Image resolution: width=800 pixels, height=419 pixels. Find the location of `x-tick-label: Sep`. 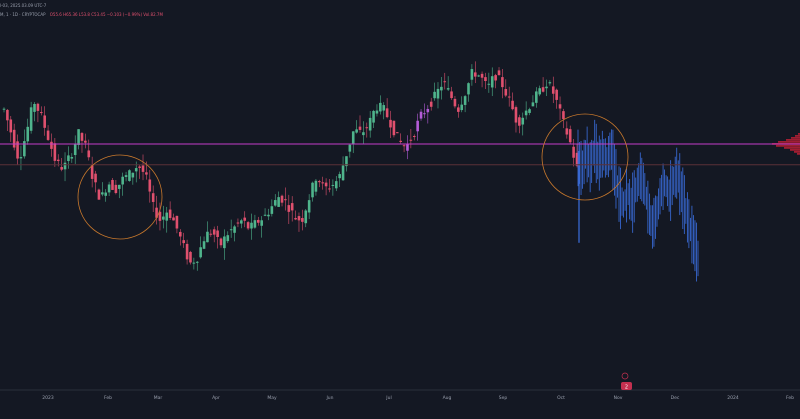

x-tick-label: Sep is located at coordinates (503, 398).